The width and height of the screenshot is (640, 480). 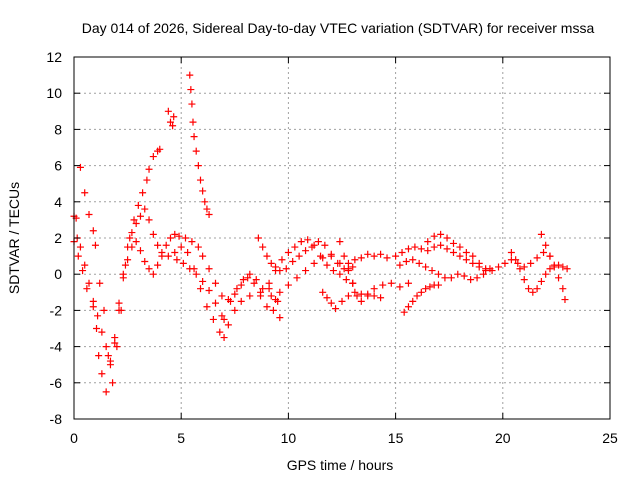 I want to click on y-tick-label: -4, so click(x=56, y=347).